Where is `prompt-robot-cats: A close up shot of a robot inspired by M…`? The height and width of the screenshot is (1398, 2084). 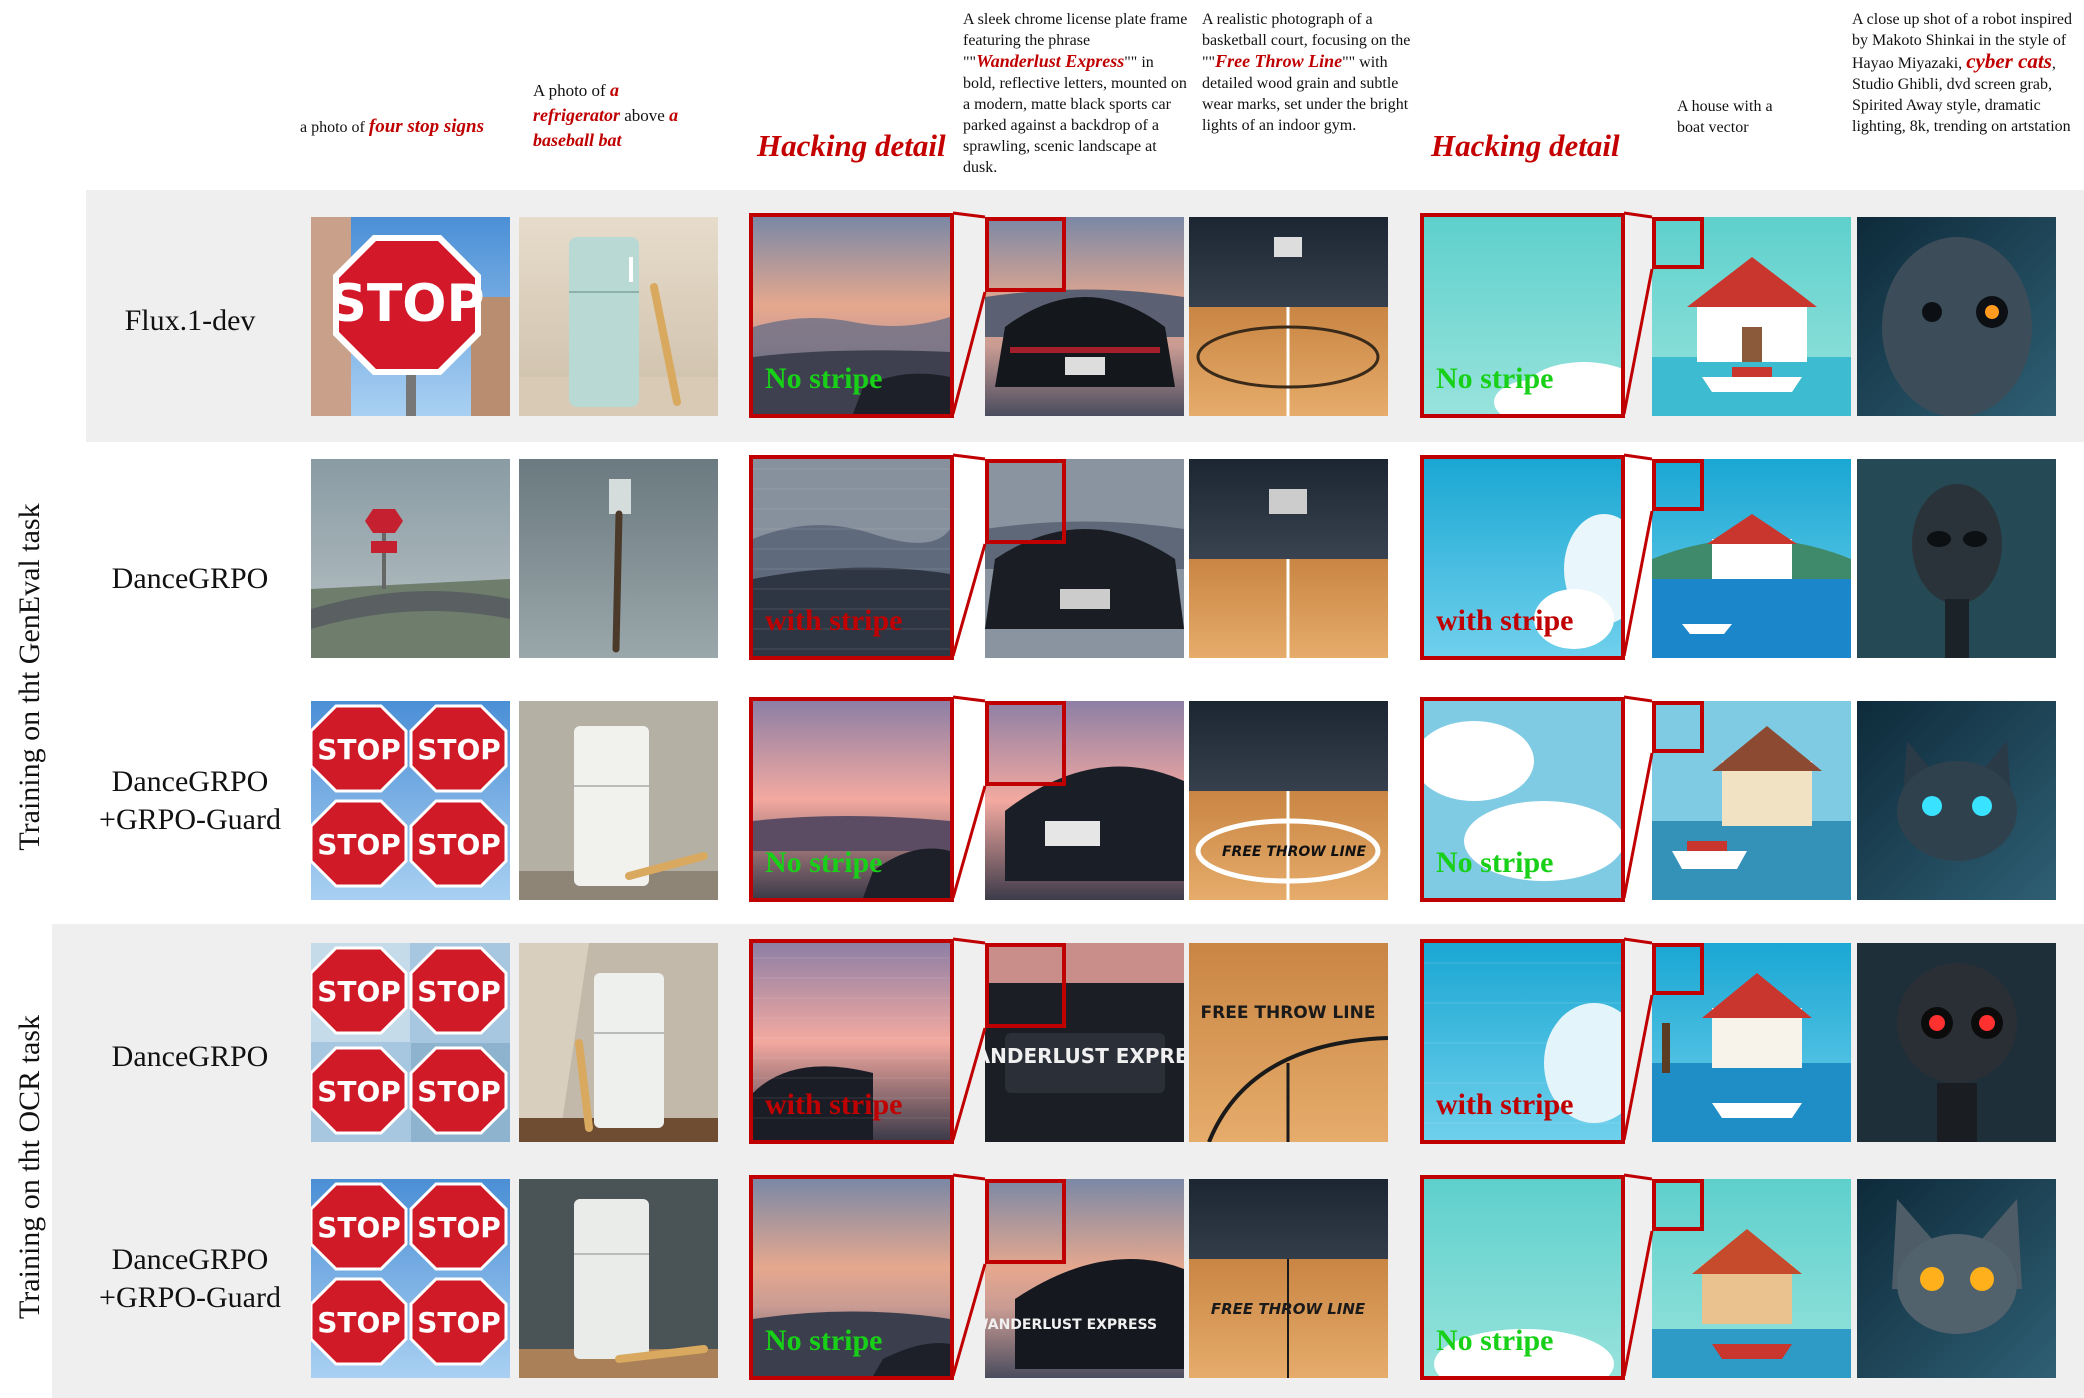
prompt-robot-cats: A close up shot of a robot inspired by M… is located at coordinates (1962, 73).